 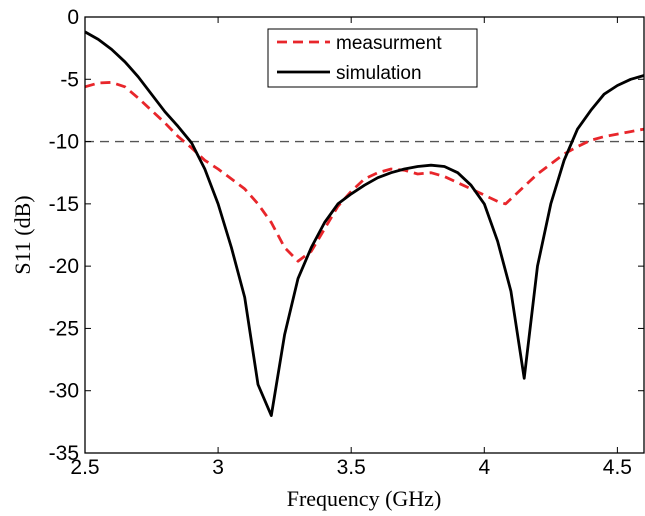 What do you see at coordinates (389, 43) in the screenshot?
I see `legend-label-measurment: measurment` at bounding box center [389, 43].